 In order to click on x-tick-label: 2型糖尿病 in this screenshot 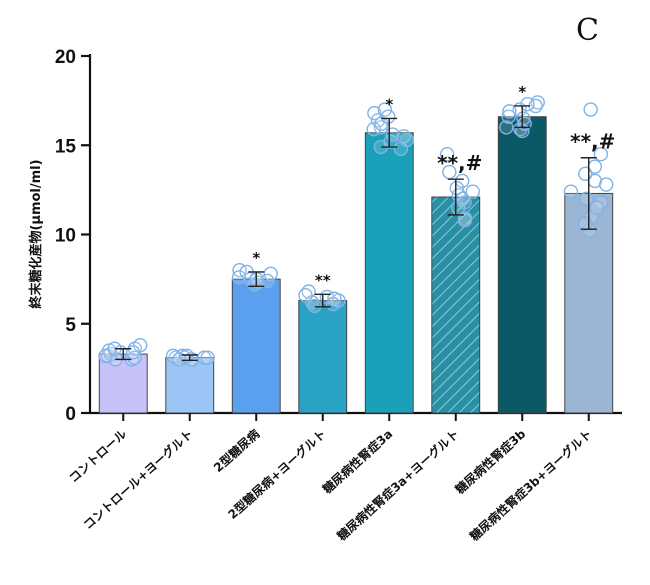, I will do `click(236, 450)`.